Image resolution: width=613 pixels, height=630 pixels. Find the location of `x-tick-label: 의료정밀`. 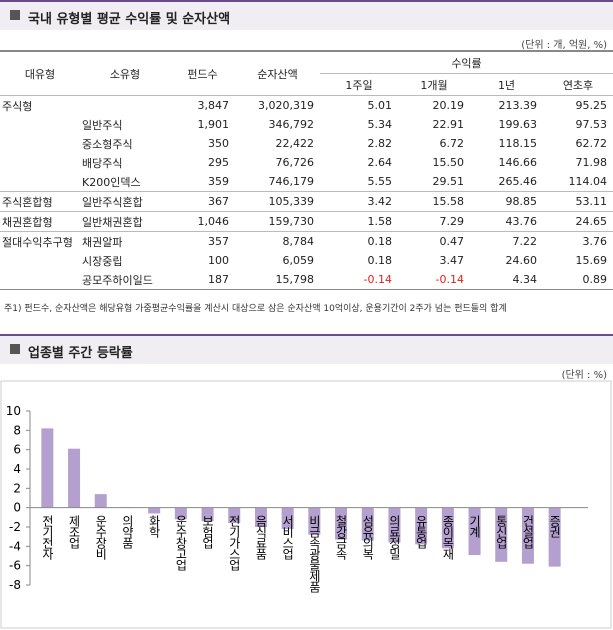

x-tick-label: 의료정밀 is located at coordinates (394, 537).